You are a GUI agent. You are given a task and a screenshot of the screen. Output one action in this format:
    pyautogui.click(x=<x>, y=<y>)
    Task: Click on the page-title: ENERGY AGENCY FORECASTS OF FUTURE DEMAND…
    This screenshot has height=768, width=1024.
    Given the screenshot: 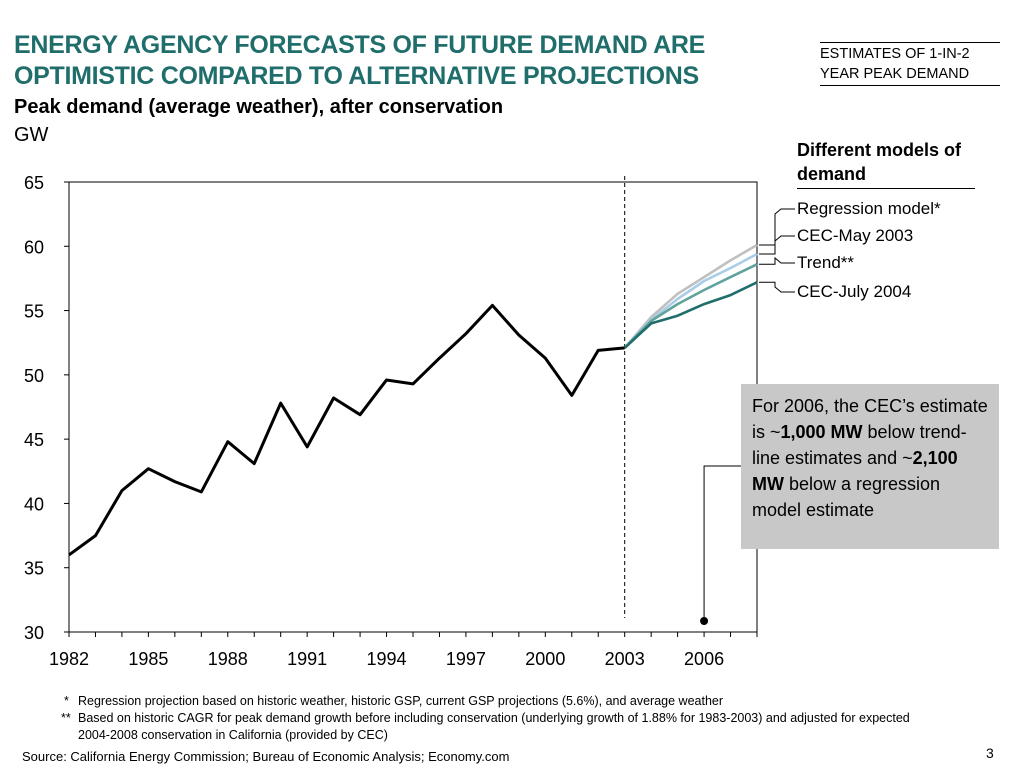 What is the action you would take?
    pyautogui.click(x=360, y=60)
    